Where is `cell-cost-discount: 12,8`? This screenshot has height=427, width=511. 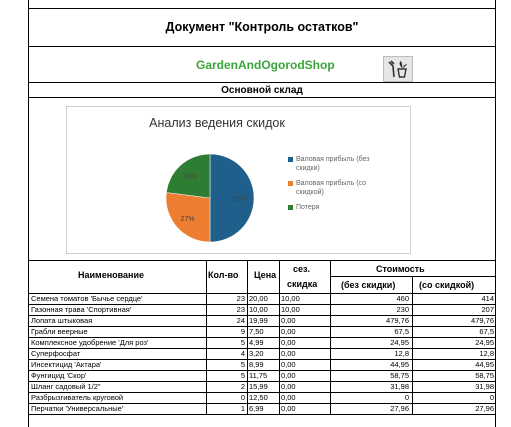 cell-cost-discount: 12,8 is located at coordinates (486, 353).